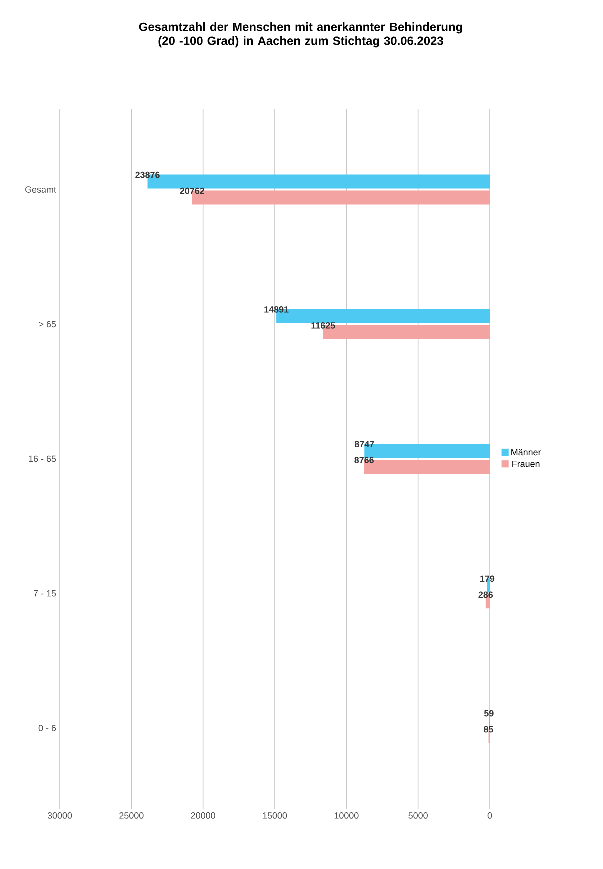  What do you see at coordinates (203, 815) in the screenshot?
I see `x-tick-label: 20000` at bounding box center [203, 815].